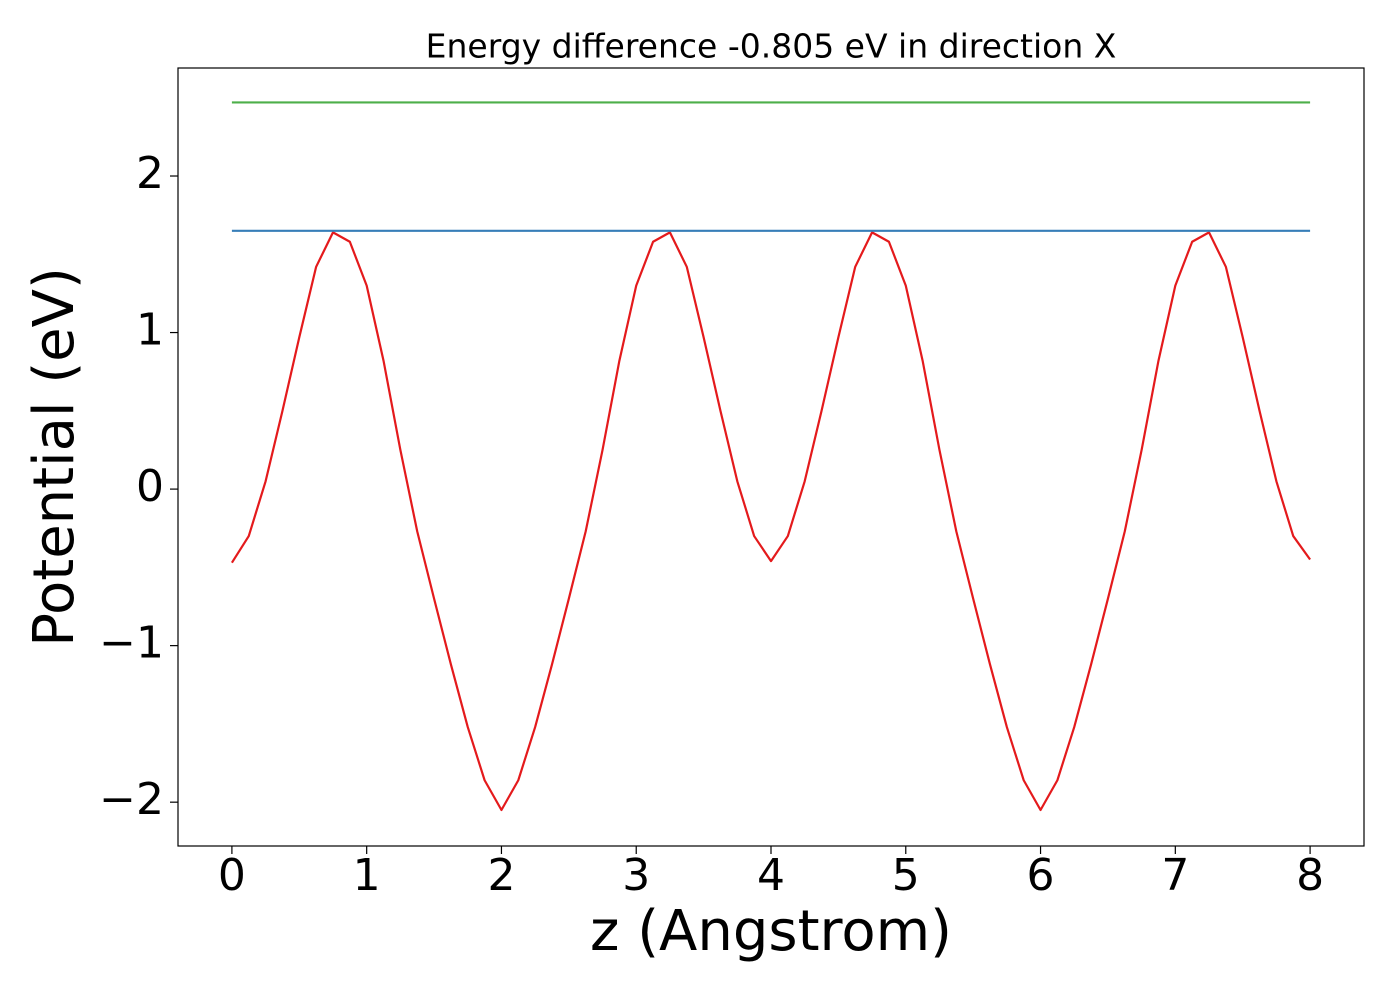 This screenshot has height=1000, width=1400. I want to click on y-tick-label: 2, so click(150, 173).